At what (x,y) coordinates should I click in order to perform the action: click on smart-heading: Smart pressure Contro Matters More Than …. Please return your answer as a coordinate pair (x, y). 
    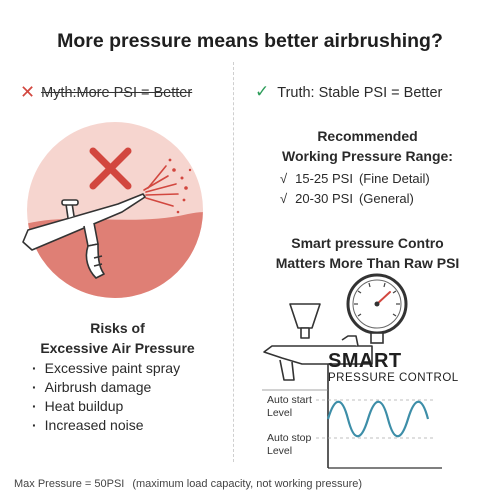
    Looking at the image, I should click on (367, 253).